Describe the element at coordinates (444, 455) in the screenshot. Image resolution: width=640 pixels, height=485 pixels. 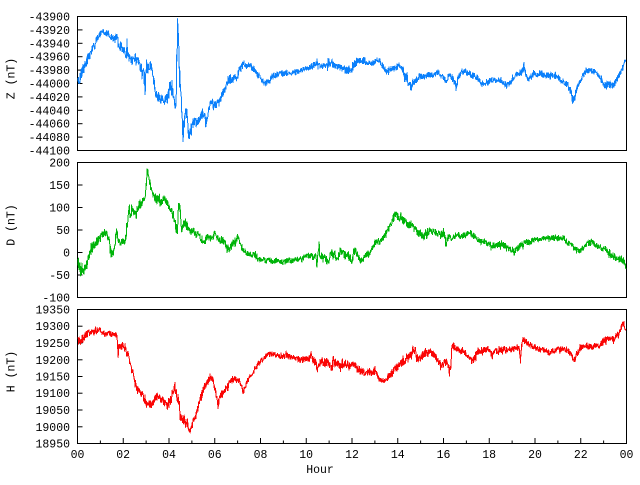
I see `svg-text: 16` at that location.